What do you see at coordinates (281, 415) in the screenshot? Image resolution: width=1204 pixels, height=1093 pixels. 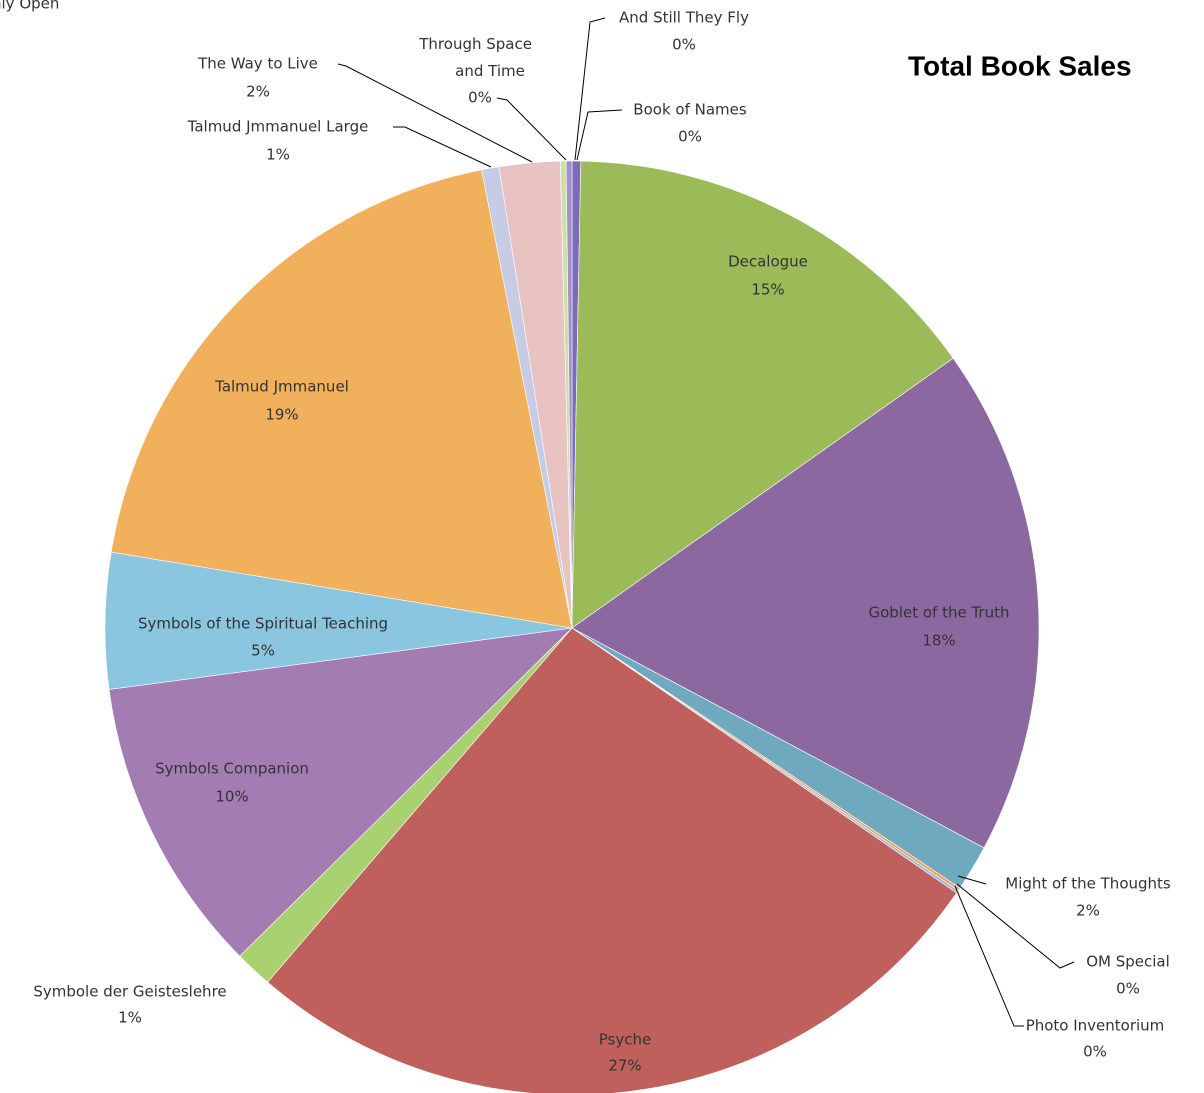 I see `slice-value-label: 19%` at bounding box center [281, 415].